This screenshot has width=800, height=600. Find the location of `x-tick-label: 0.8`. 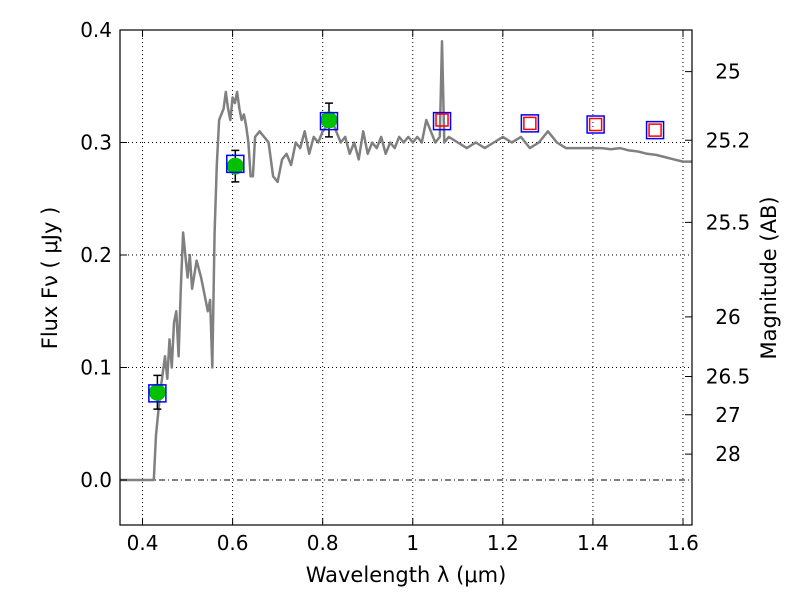

x-tick-label: 0.8 is located at coordinates (323, 543).